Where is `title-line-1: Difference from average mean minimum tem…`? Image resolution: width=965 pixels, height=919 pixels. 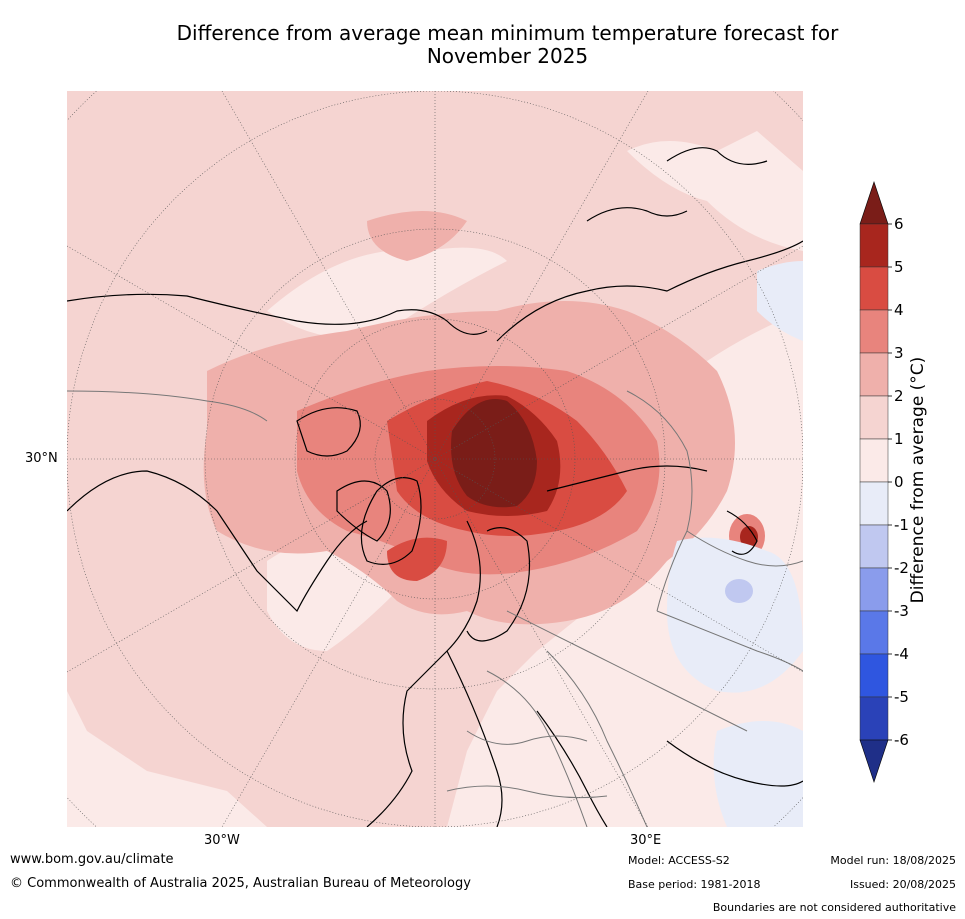 title-line-1: Difference from average mean minimum tem… is located at coordinates (507, 33).